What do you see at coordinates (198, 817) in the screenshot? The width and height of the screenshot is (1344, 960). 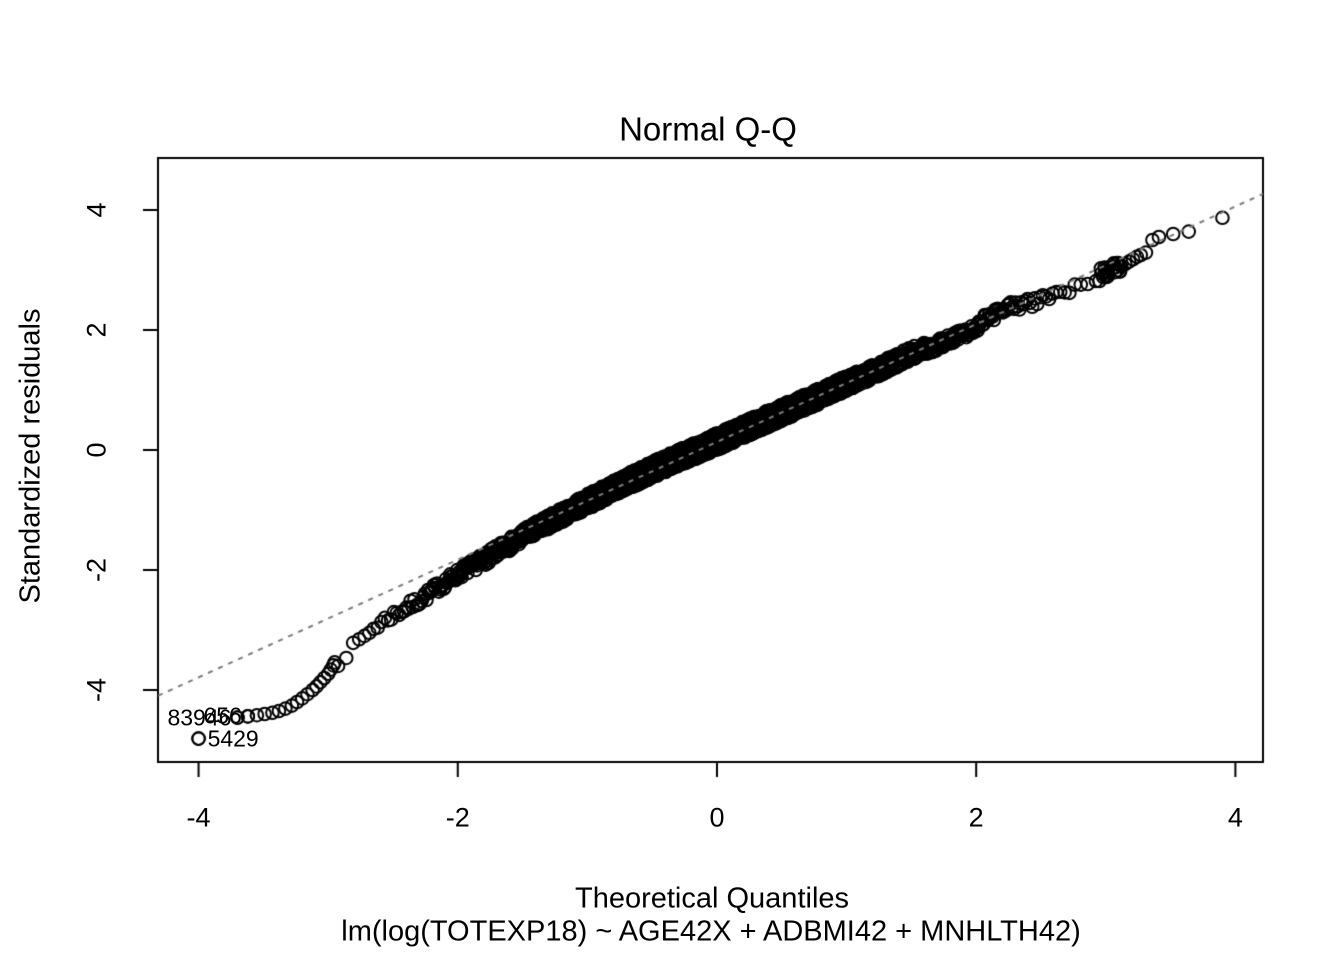 I see `x-tick-label: -4` at bounding box center [198, 817].